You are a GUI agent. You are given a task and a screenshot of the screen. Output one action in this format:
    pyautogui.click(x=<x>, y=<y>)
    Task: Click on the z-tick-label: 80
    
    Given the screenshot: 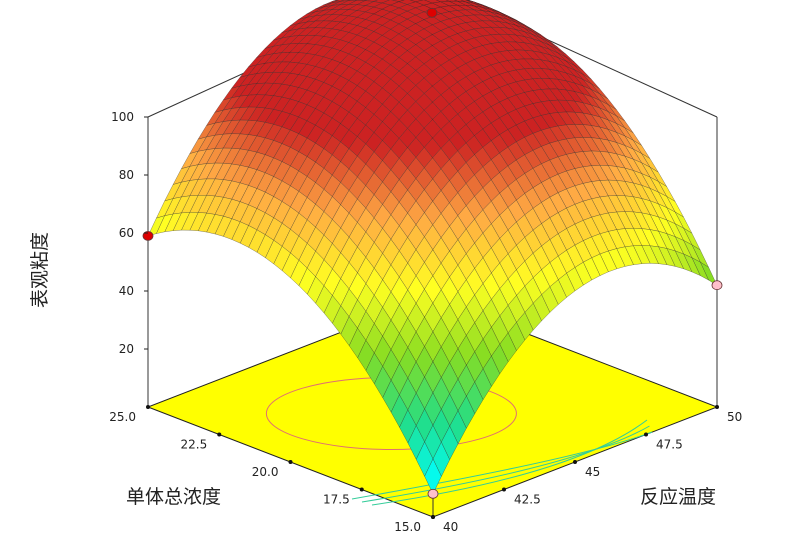 What is the action you would take?
    pyautogui.click(x=126, y=175)
    